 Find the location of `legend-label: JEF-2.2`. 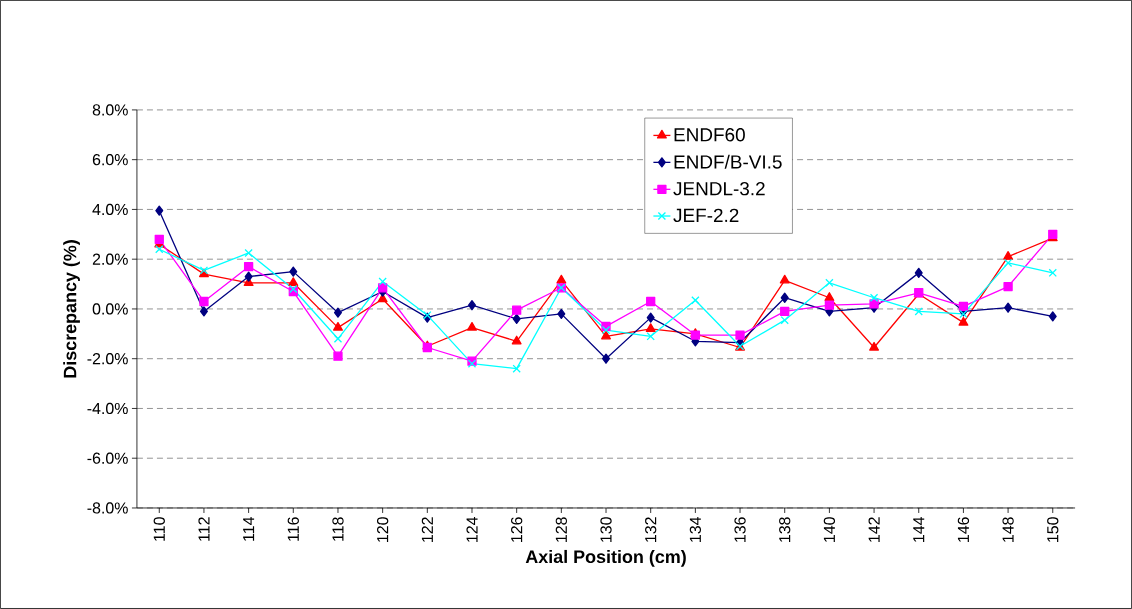

legend-label: JEF-2.2 is located at coordinates (706, 215).